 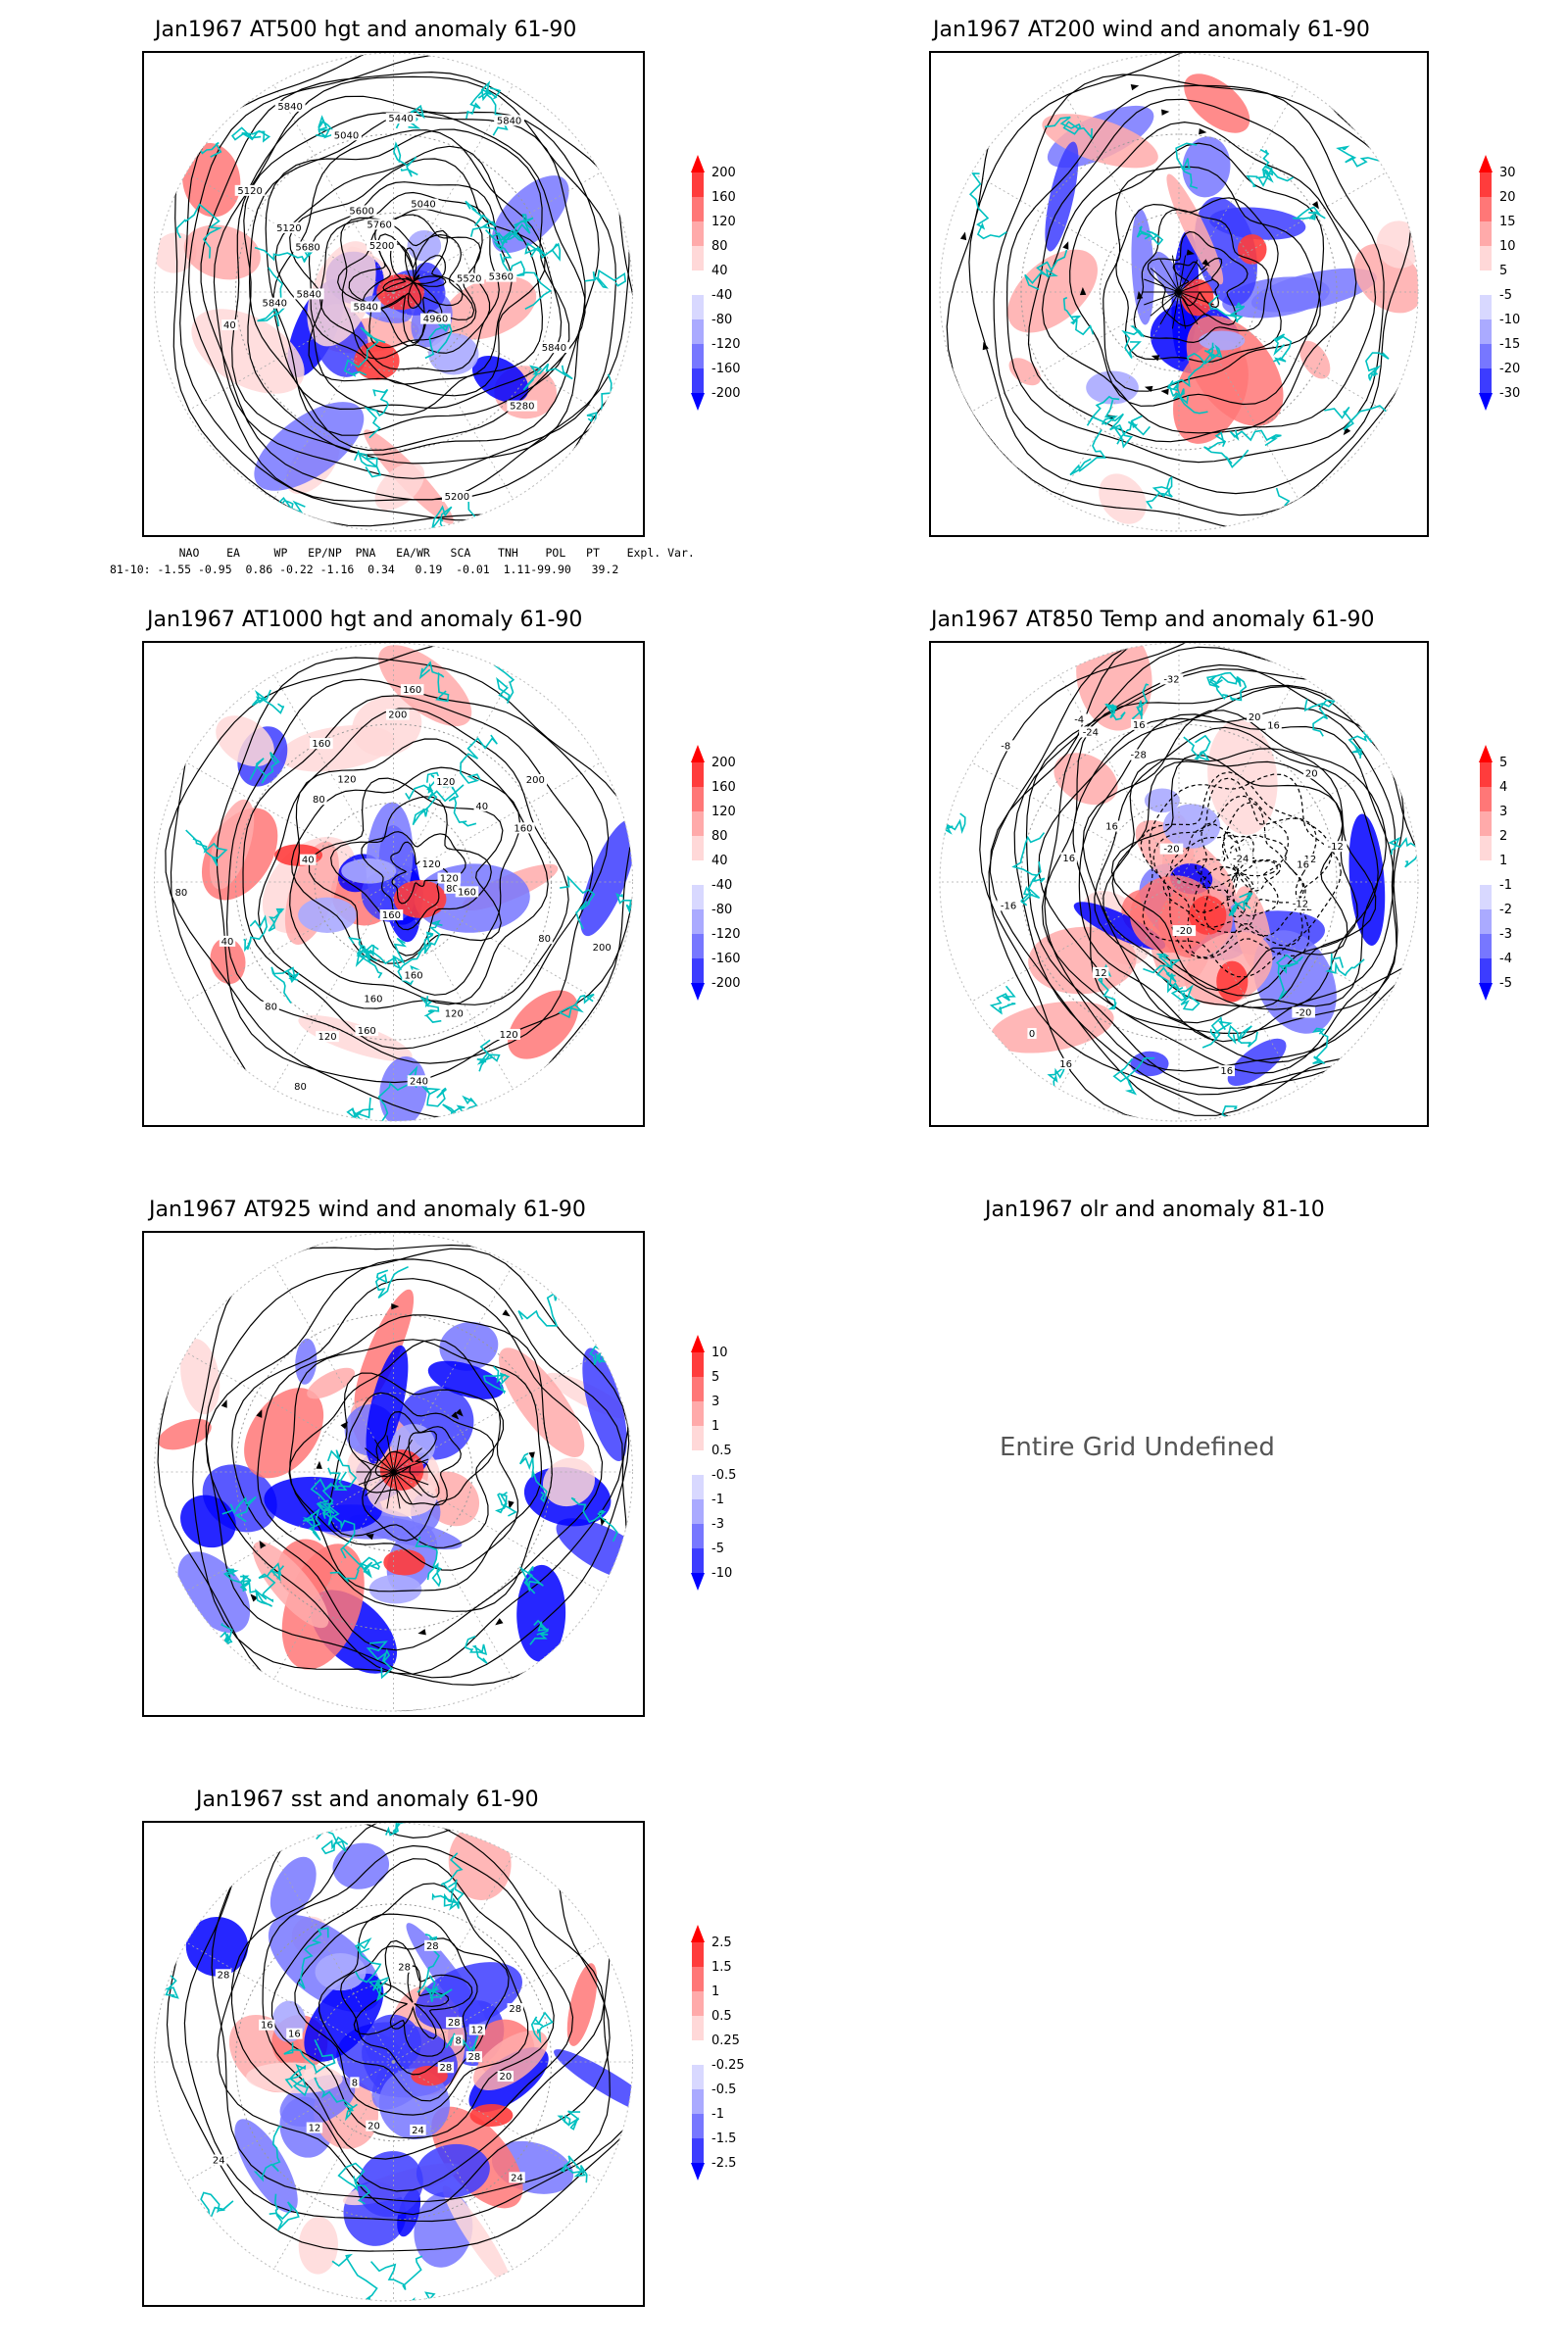 I want to click on colorbar-label: -0.25, so click(x=728, y=2065).